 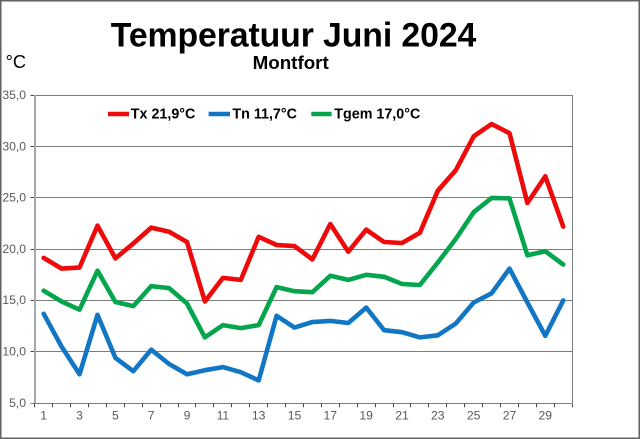 I want to click on svg-text: 15,0, so click(x=14, y=300).